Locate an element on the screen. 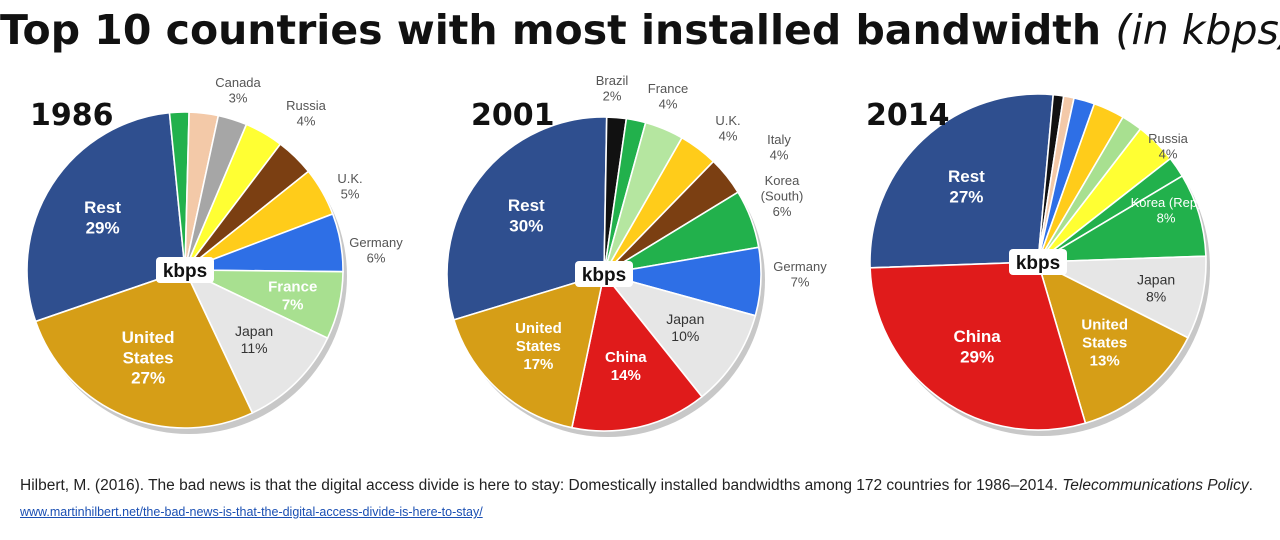 The height and width of the screenshot is (540, 1280). slice-label-korea-rep: Korea (Rep) 8% is located at coordinates (1166, 210).